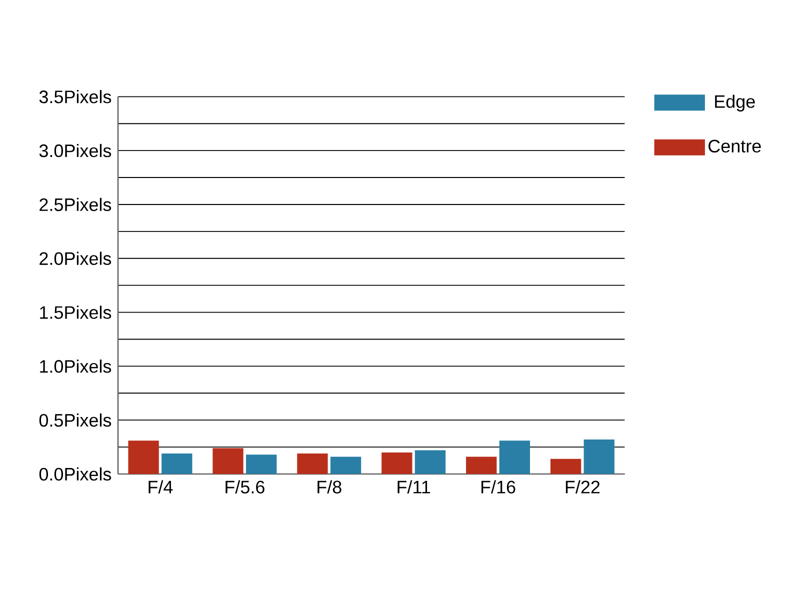 The height and width of the screenshot is (600, 800). Describe the element at coordinates (76, 312) in the screenshot. I see `y-tick-label: 1.5Pixels` at that location.